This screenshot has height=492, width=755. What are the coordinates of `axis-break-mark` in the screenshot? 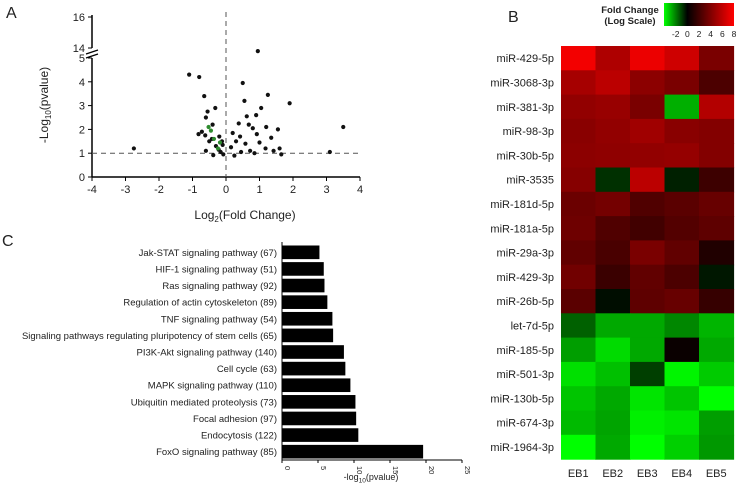 It's located at (92, 52).